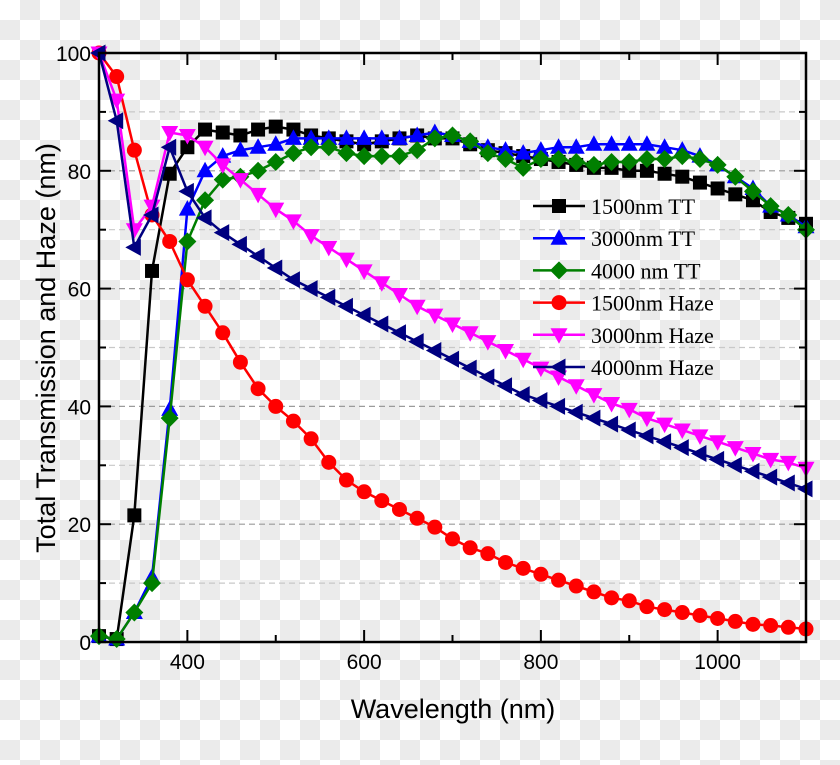  Describe the element at coordinates (652, 303) in the screenshot. I see `legend-label: 1500nm Haze` at that location.